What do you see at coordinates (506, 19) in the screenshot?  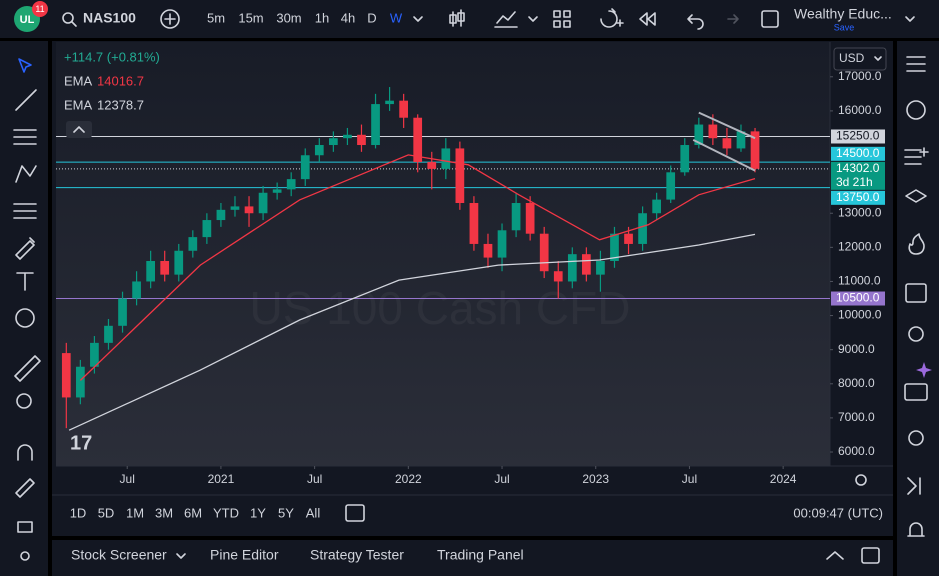 I see `indicators` at bounding box center [506, 19].